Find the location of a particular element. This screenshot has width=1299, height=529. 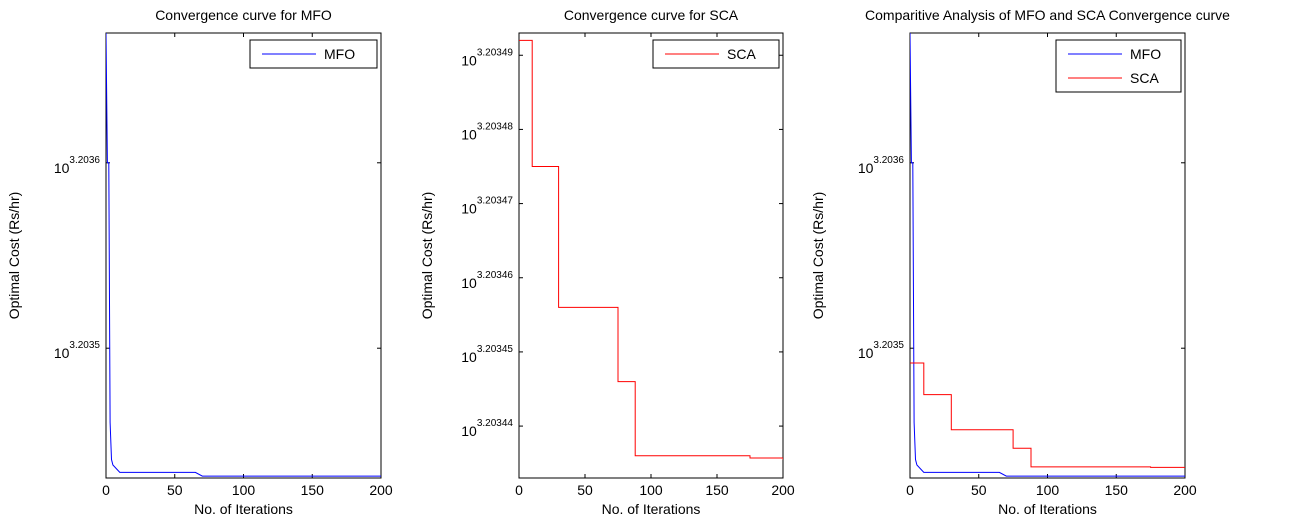

y-tick-label: 103.20346 is located at coordinates (487, 280).